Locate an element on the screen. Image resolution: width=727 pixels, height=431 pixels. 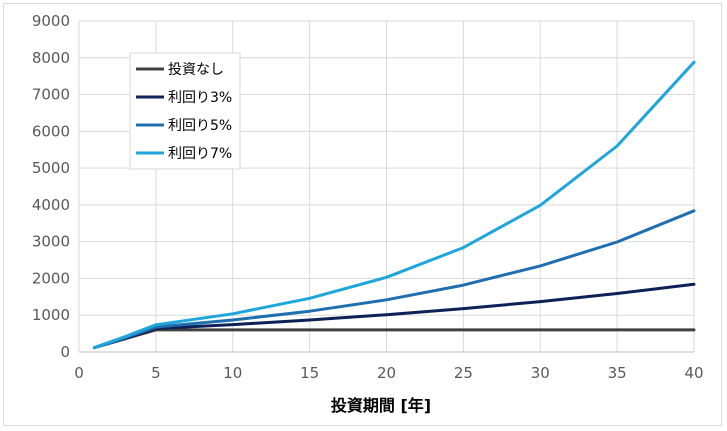
y-tick-label: 5000 is located at coordinates (51, 168).